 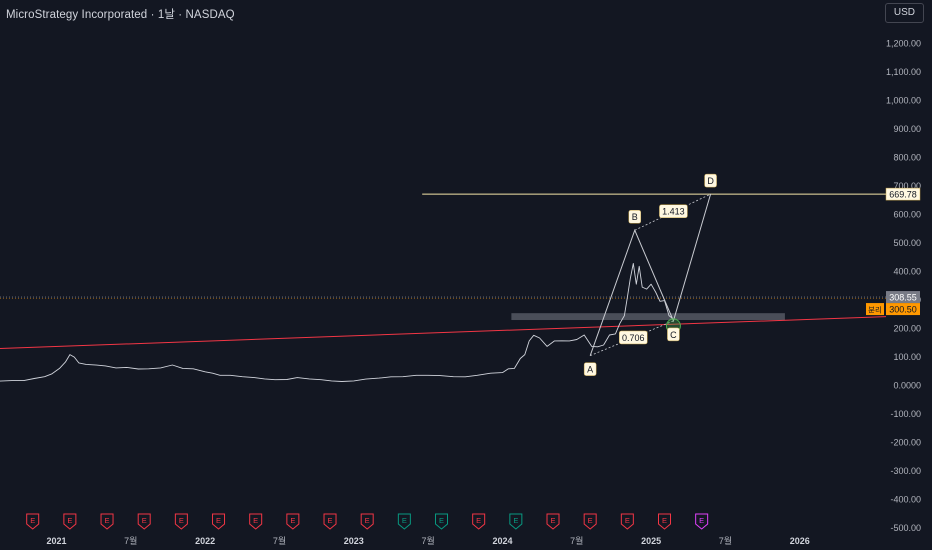 I want to click on ratio-label: 1.413, so click(x=673, y=212).